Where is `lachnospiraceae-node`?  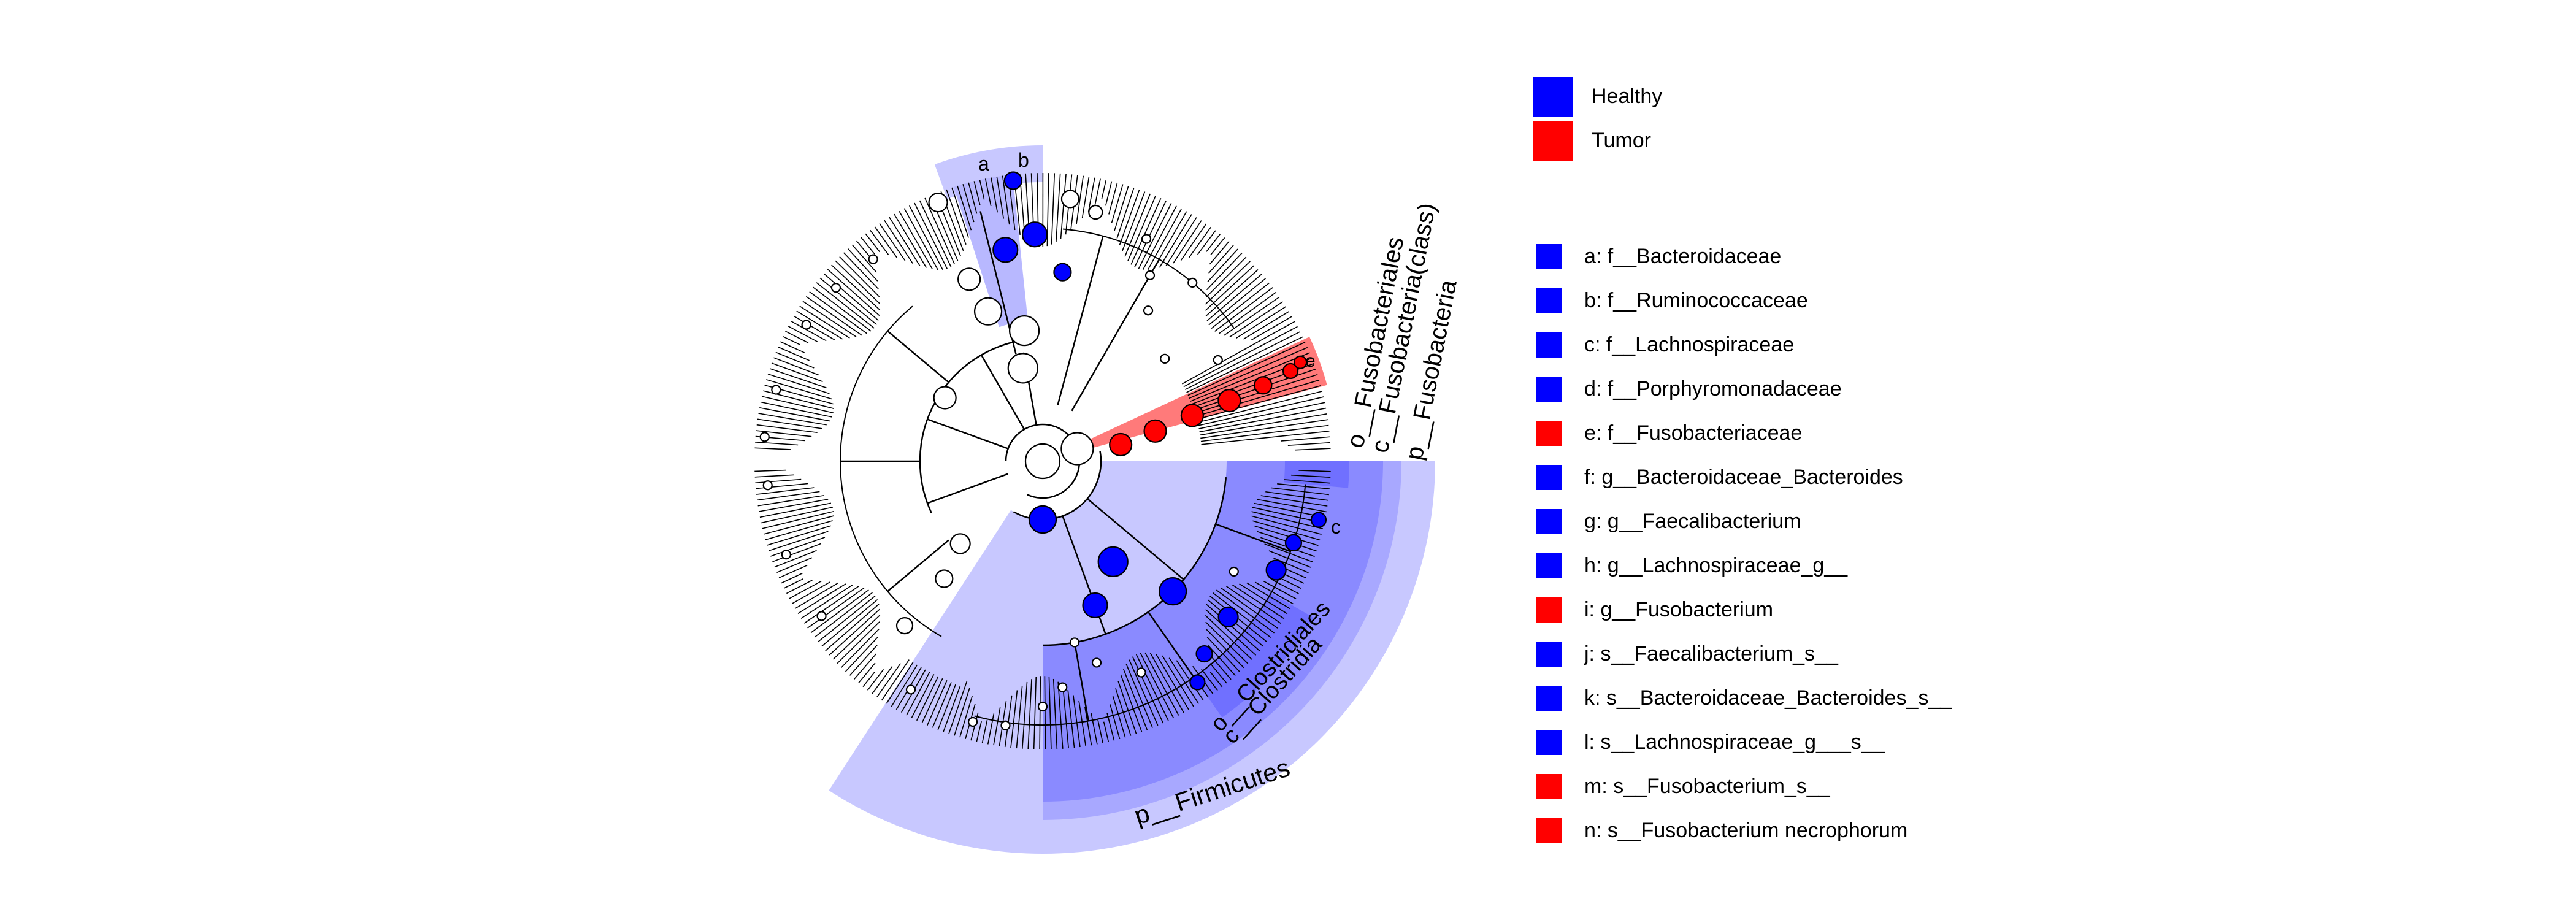
lachnospiraceae-node is located at coordinates (1276, 570).